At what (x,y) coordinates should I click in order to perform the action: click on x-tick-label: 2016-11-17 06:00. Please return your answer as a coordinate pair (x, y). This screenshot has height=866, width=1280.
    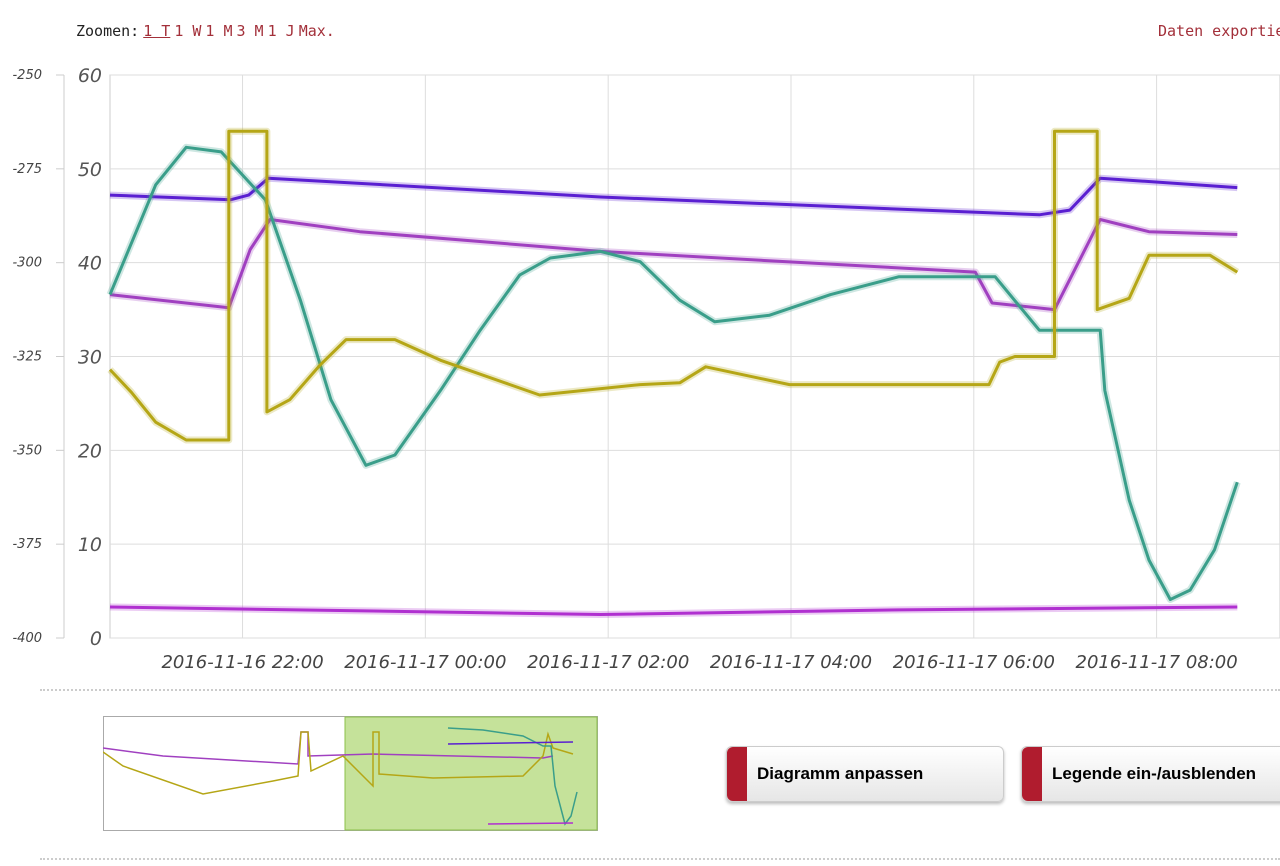
    Looking at the image, I should click on (974, 662).